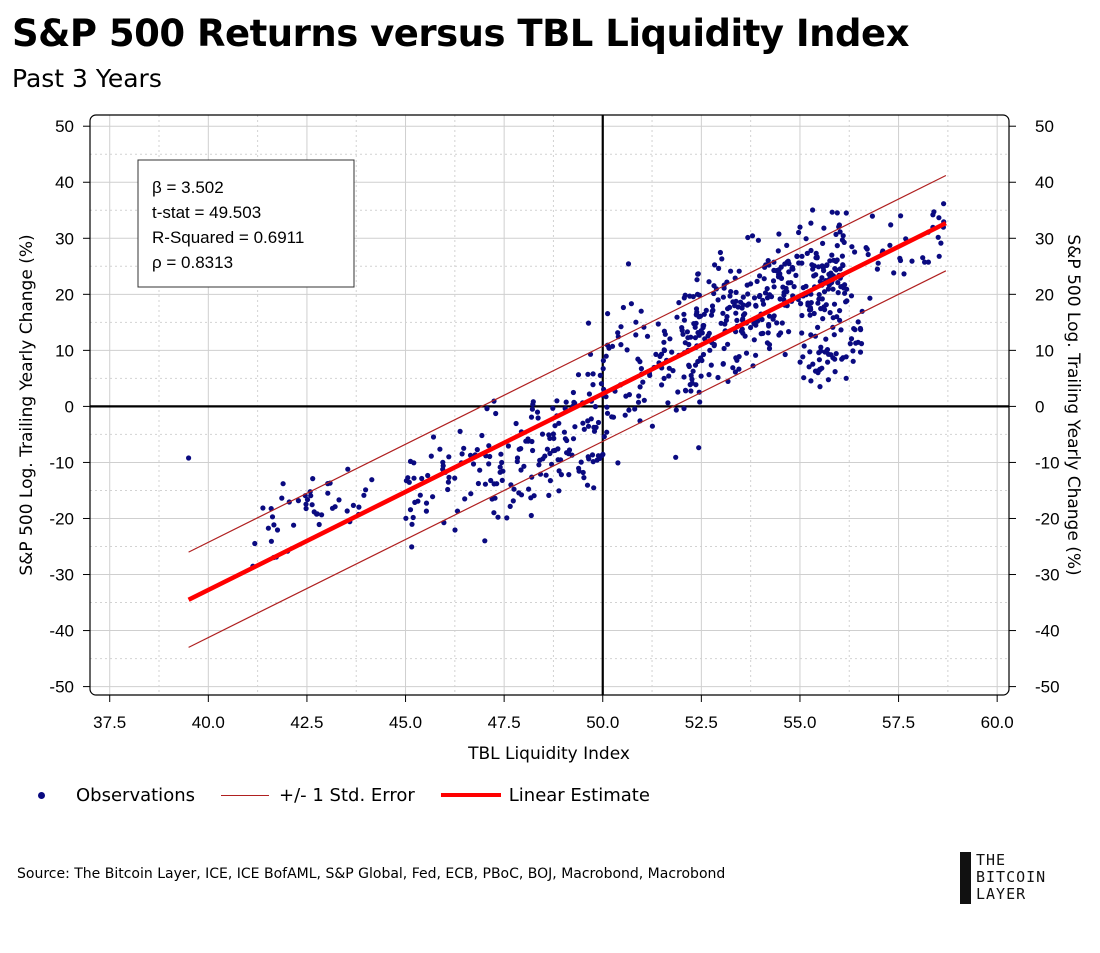  Describe the element at coordinates (701, 722) in the screenshot. I see `x-tick-label: 52.5` at that location.